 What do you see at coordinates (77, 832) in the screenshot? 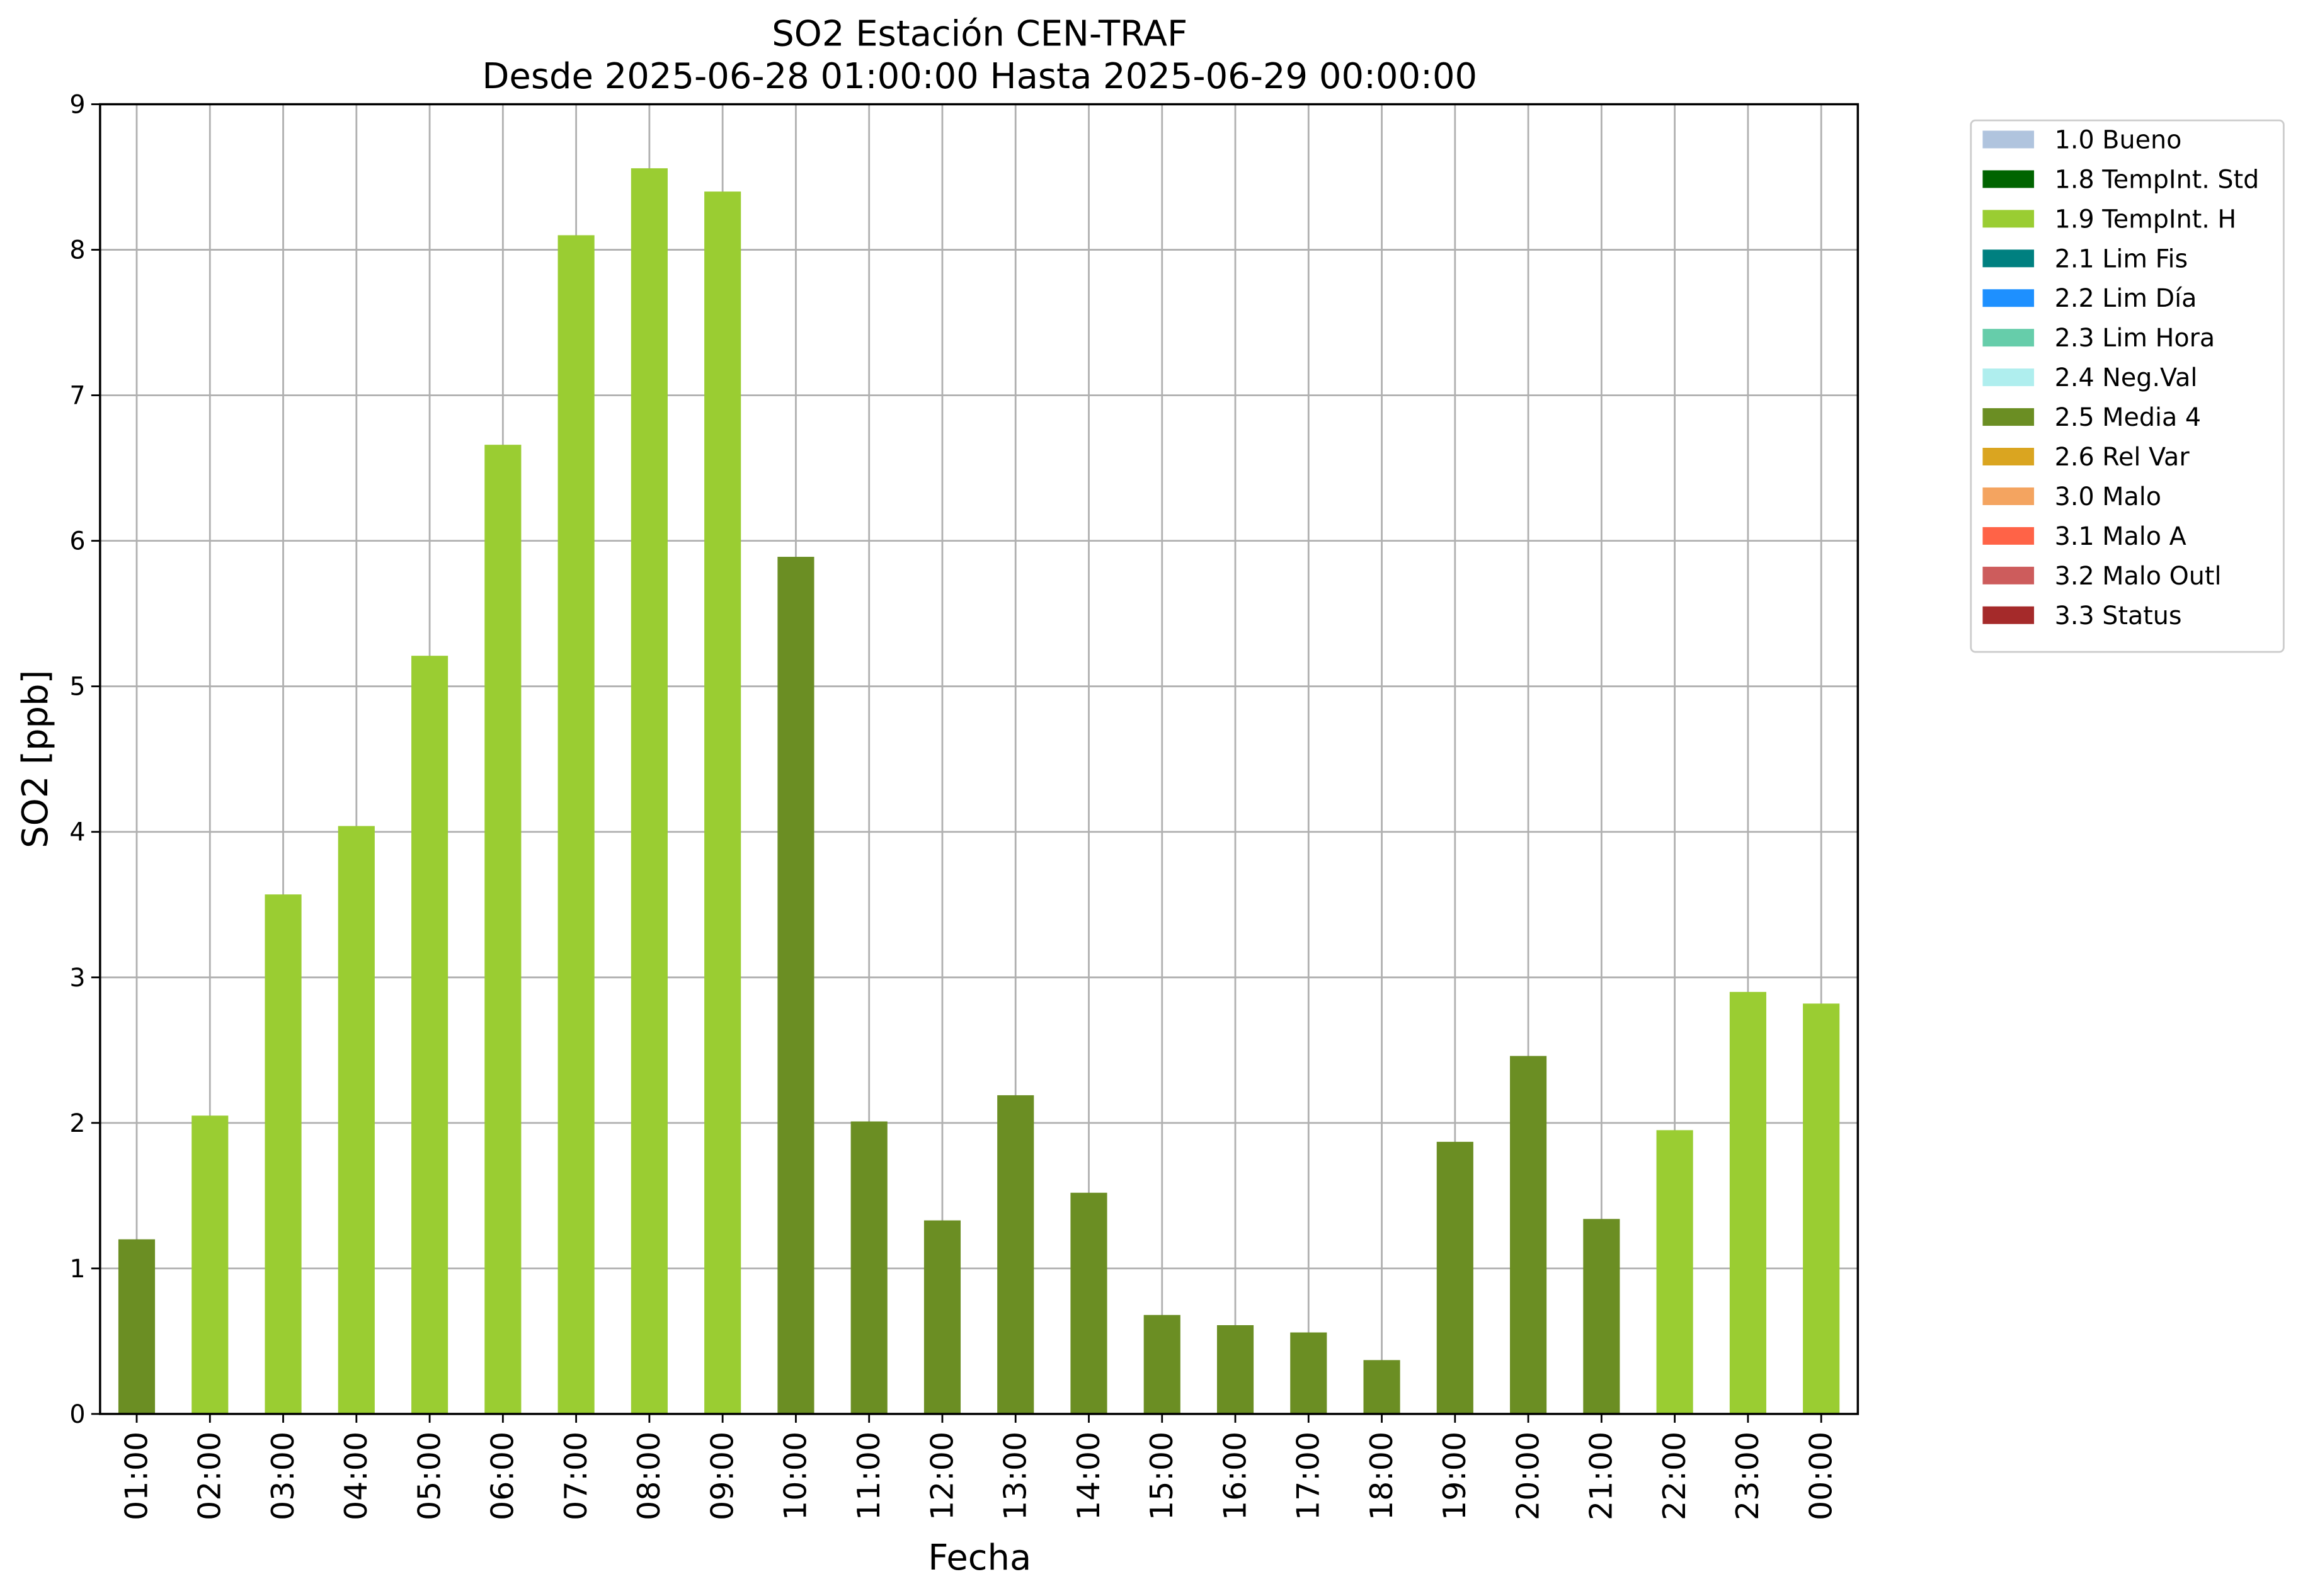
I see `y-tick-label: 4` at bounding box center [77, 832].